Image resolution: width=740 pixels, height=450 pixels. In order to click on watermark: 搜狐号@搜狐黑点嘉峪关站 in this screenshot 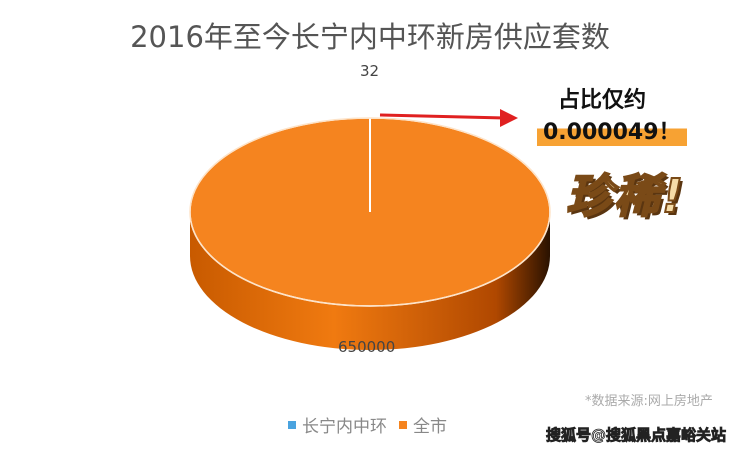, I will do `click(636, 435)`.